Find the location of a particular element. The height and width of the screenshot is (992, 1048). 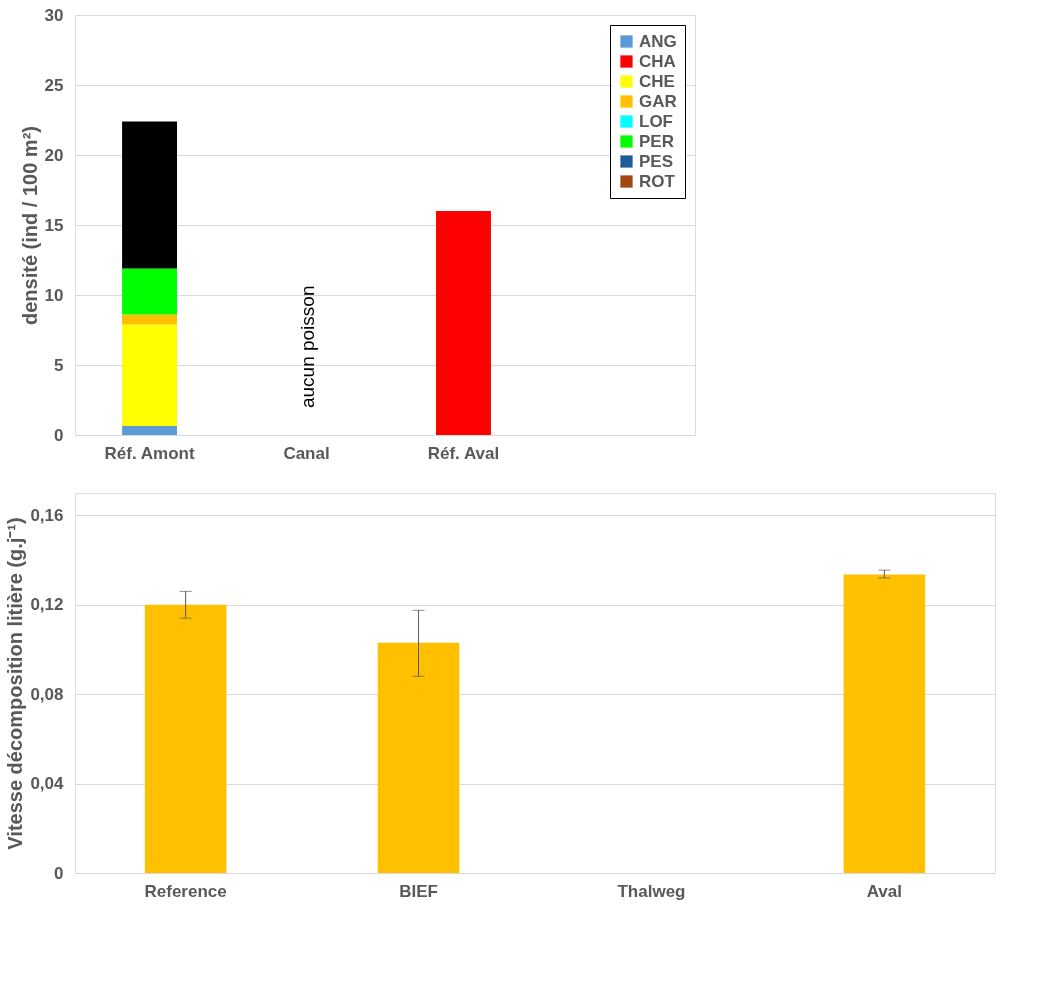

y-tick-label: 20 is located at coordinates (54, 155).